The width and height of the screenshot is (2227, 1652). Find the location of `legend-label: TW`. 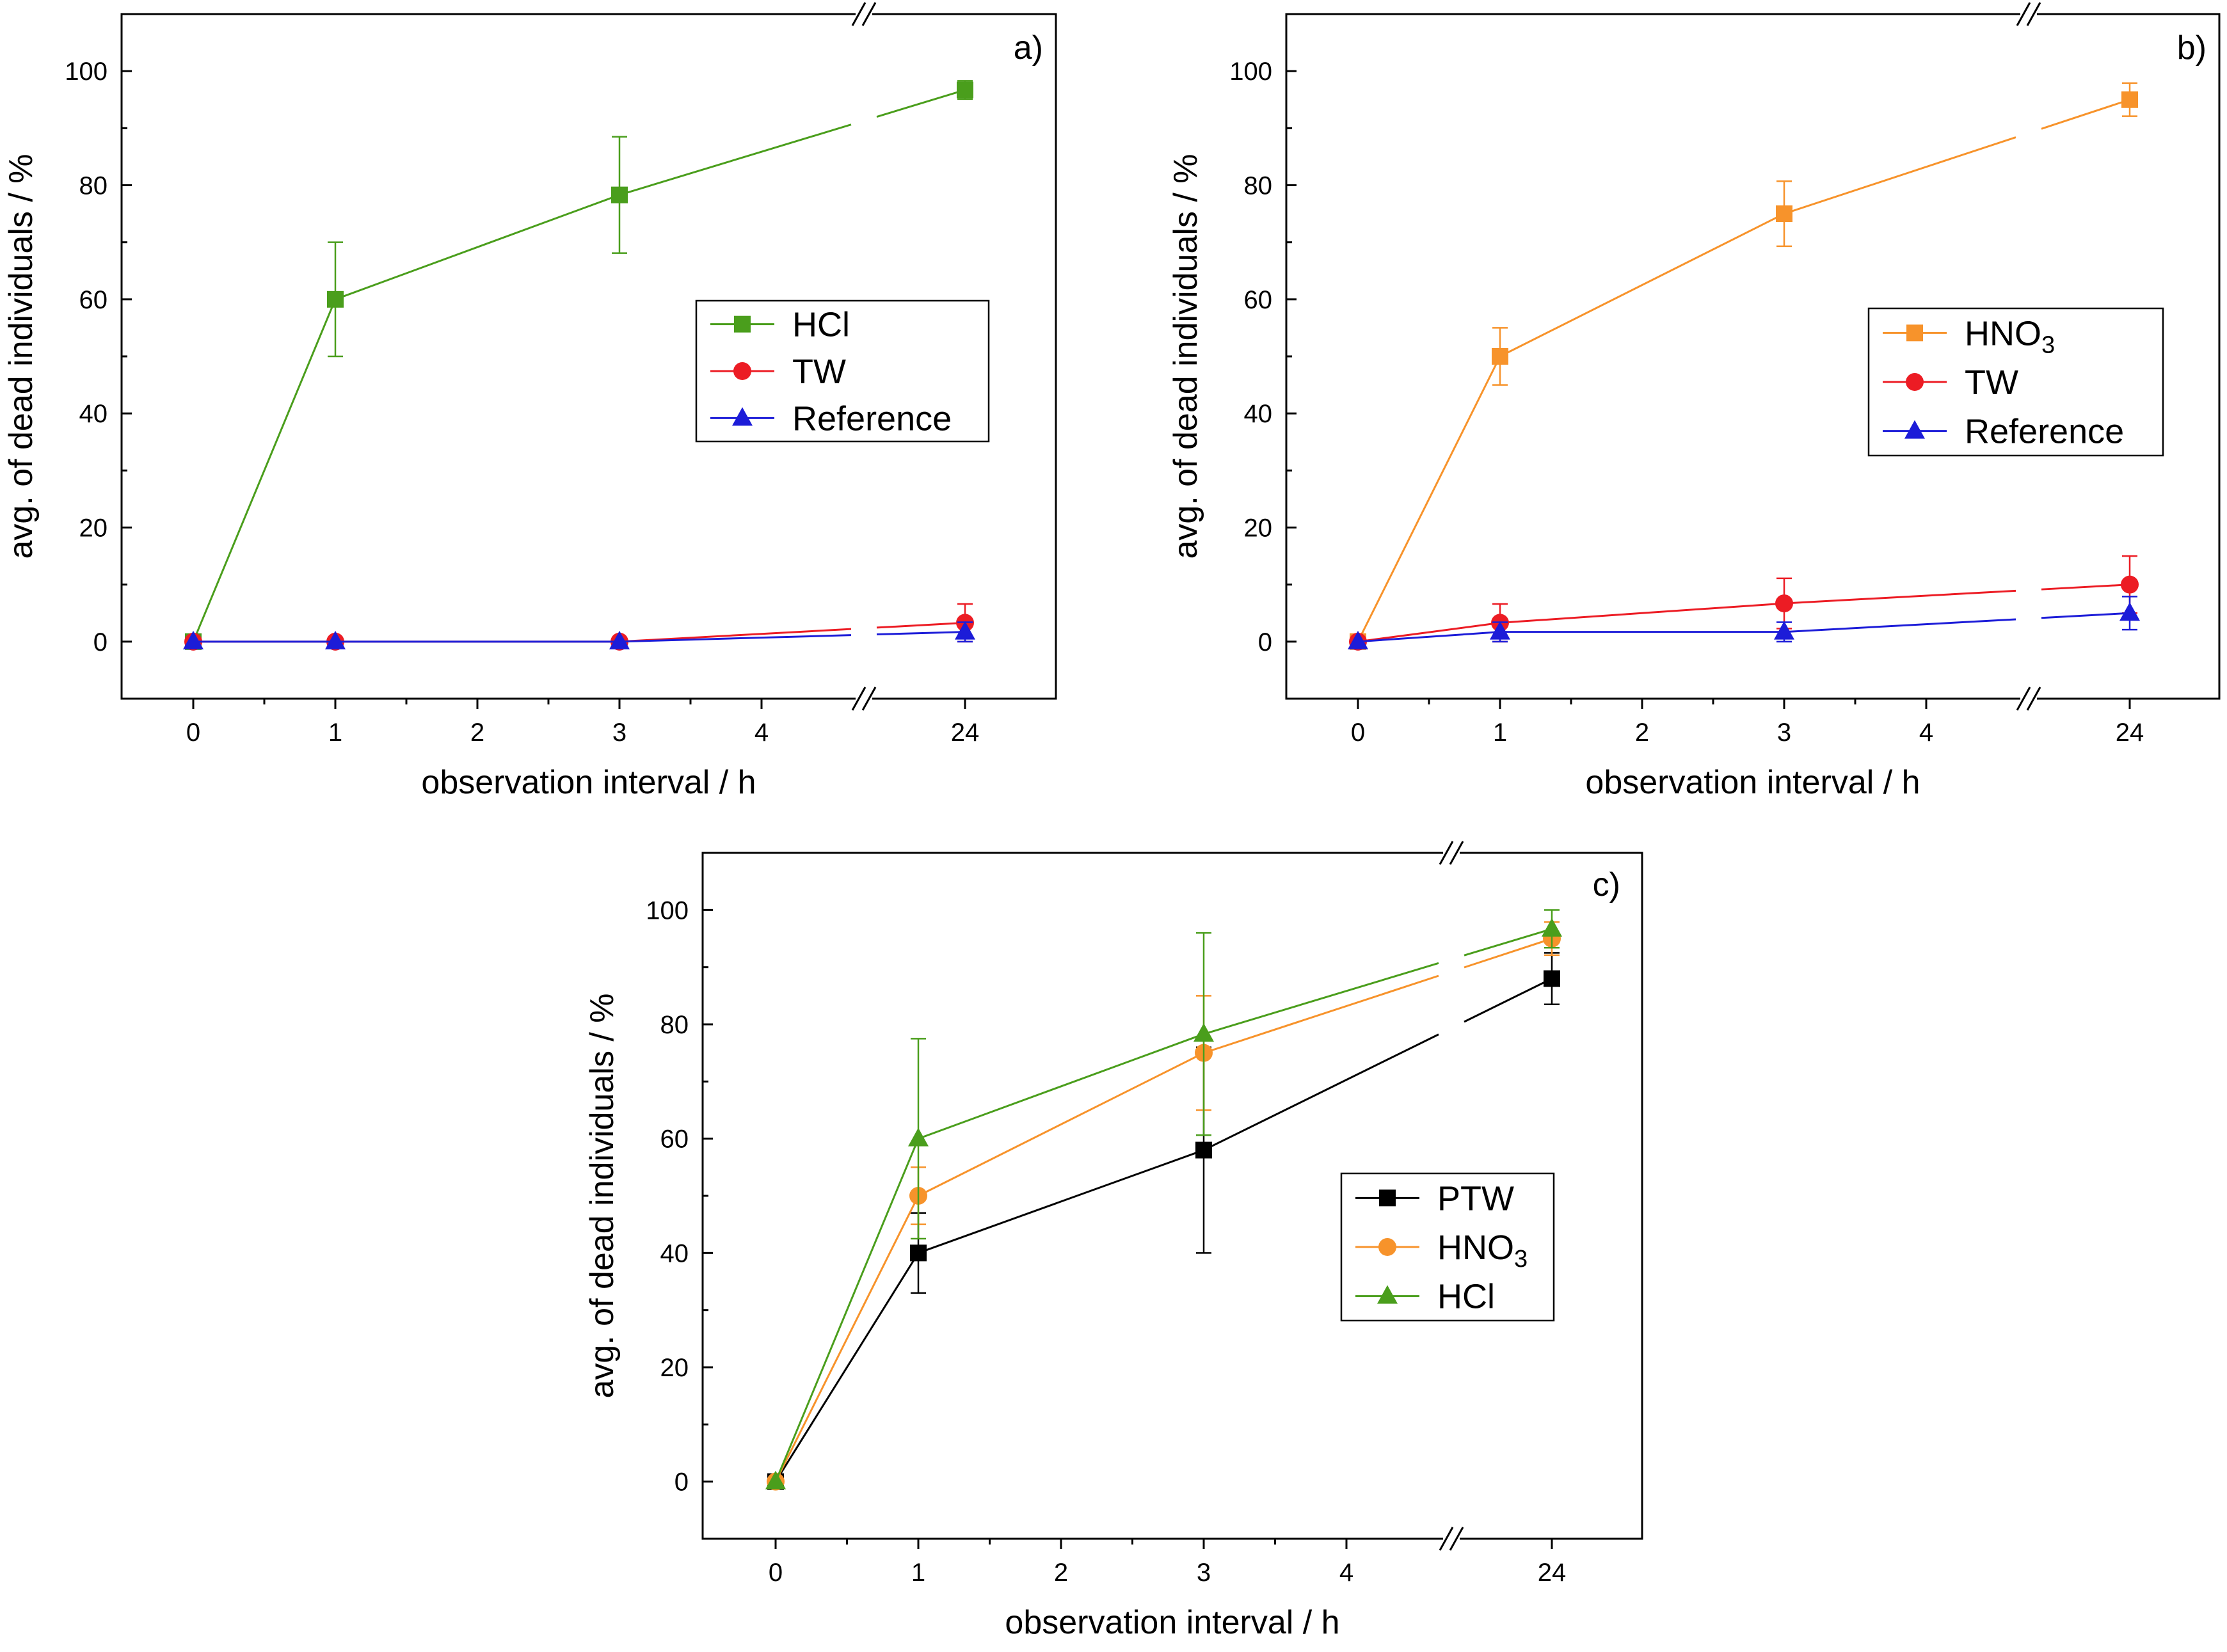

legend-label: TW is located at coordinates (1991, 382).